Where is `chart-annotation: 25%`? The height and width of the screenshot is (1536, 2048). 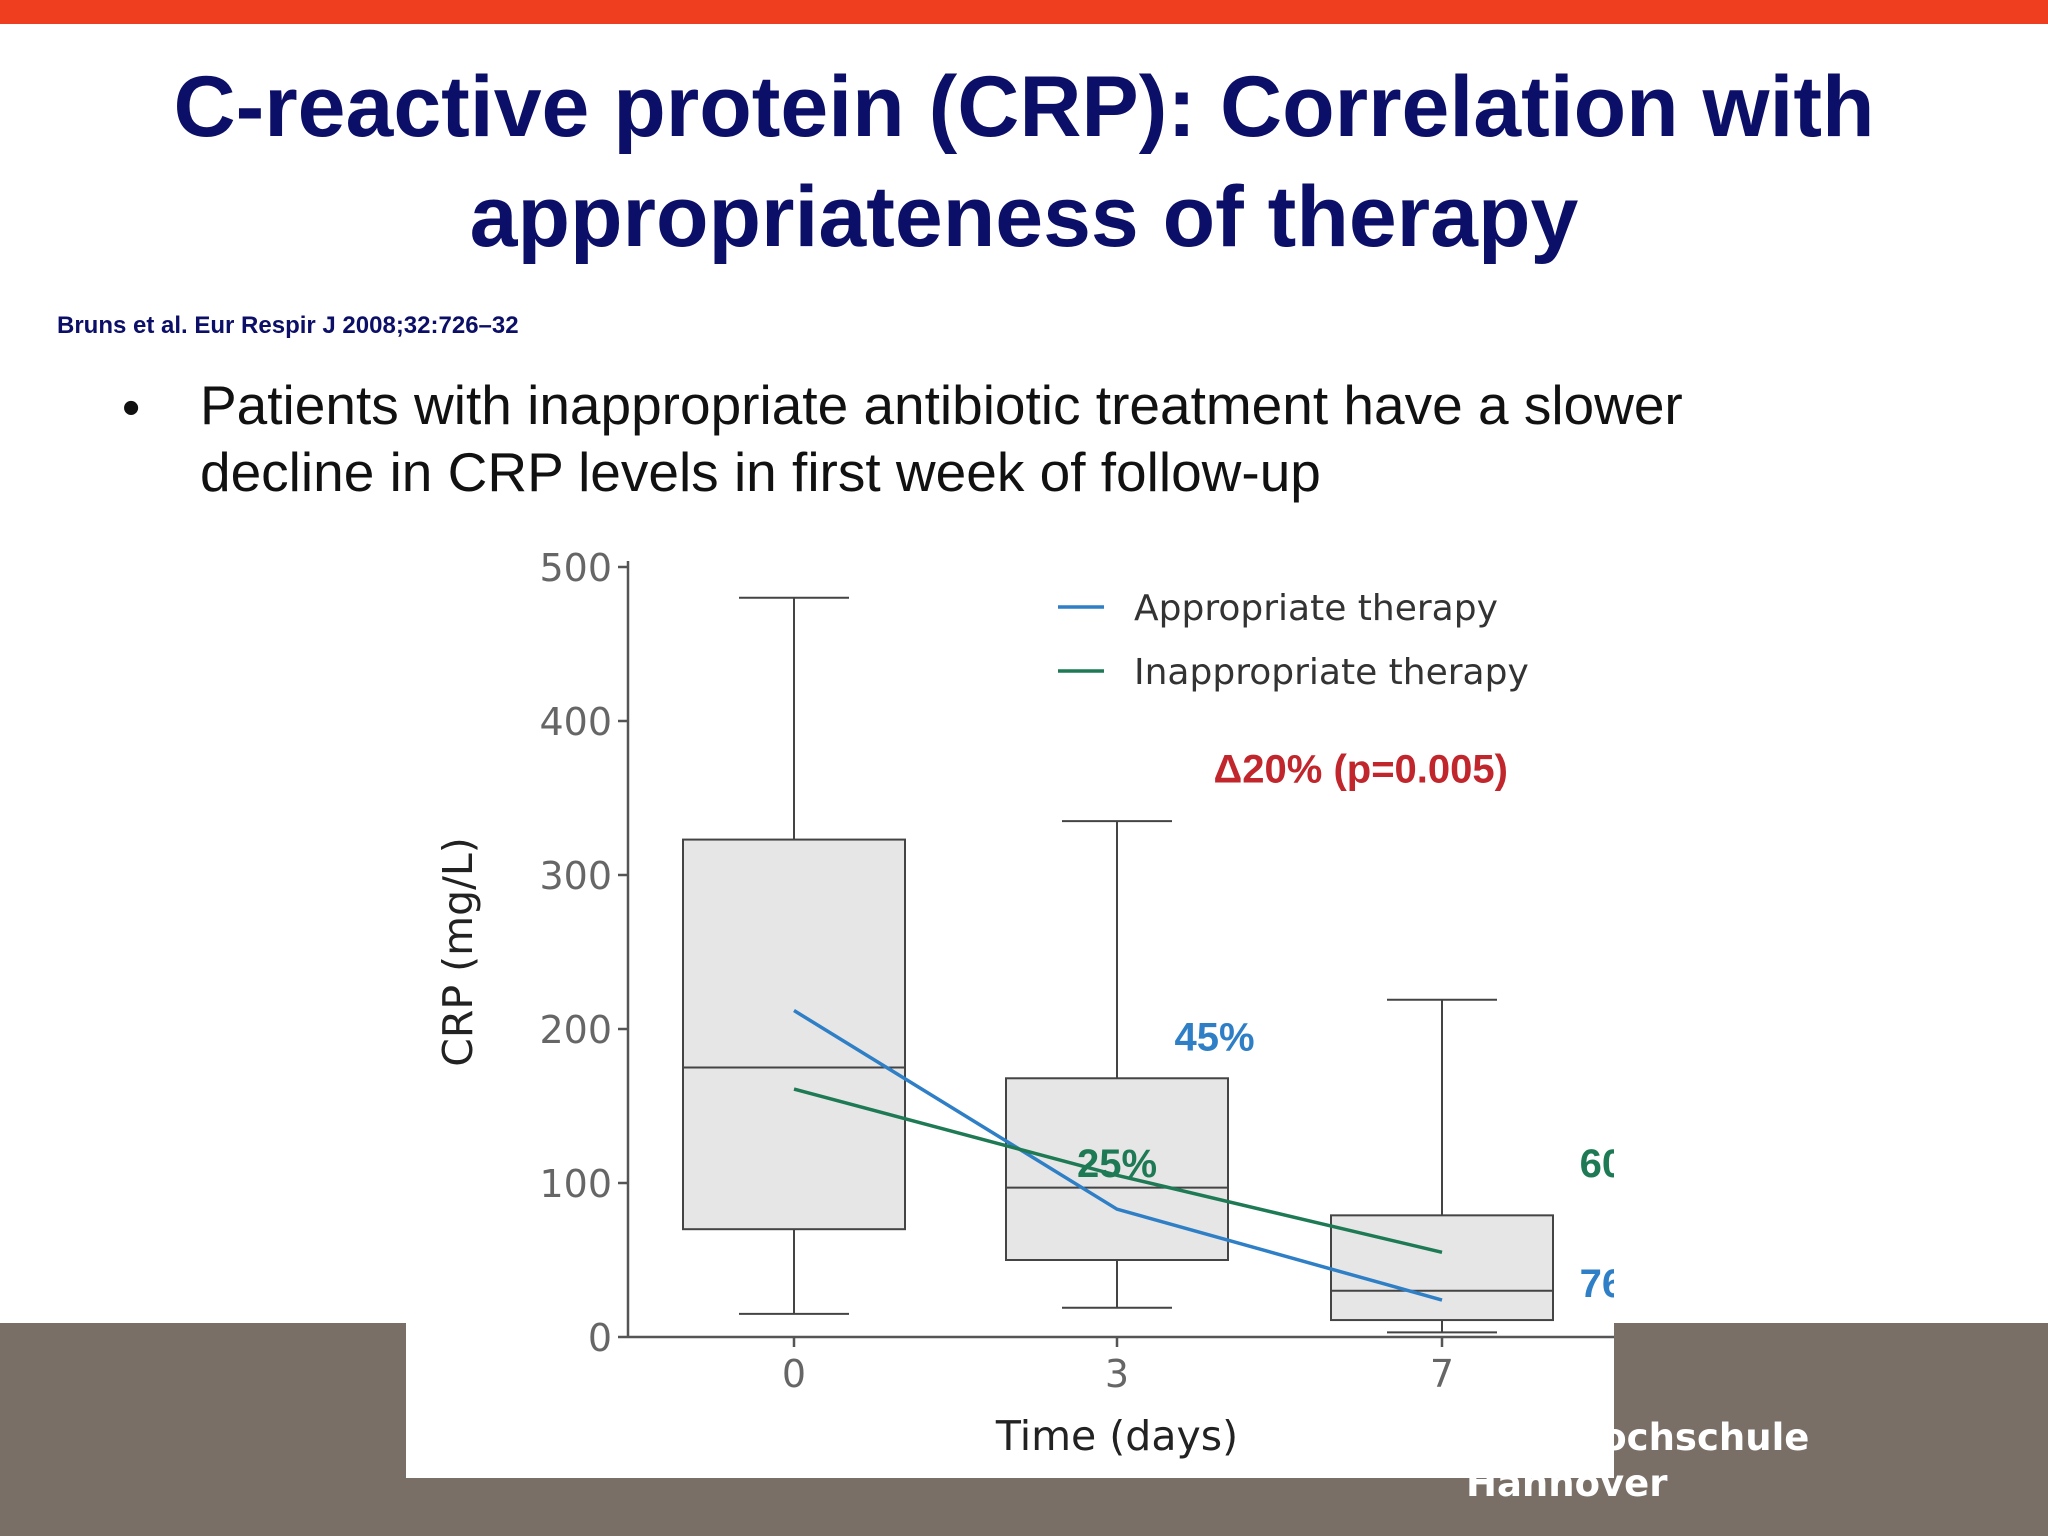 chart-annotation: 25% is located at coordinates (1117, 1164).